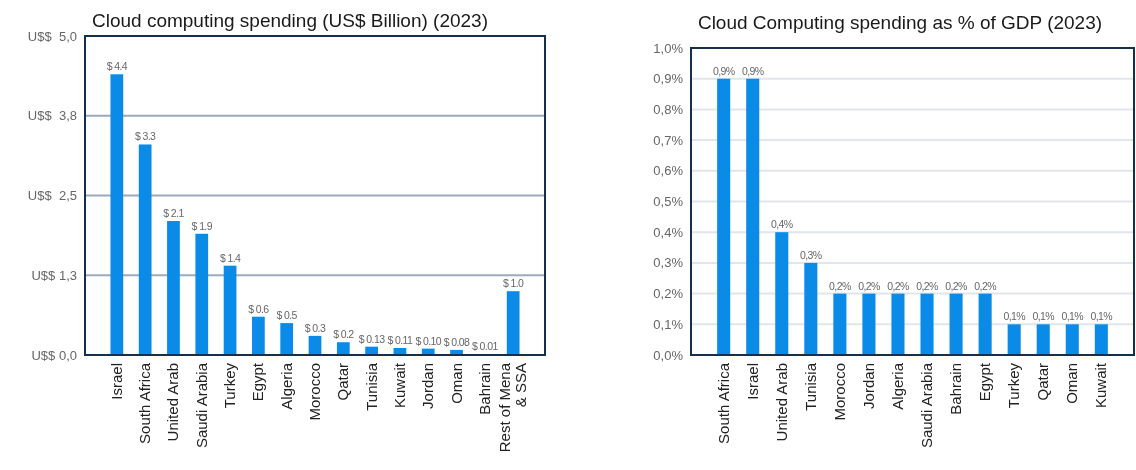 This screenshot has height=470, width=1136. I want to click on y-tick-label: 0,4%, so click(668, 232).